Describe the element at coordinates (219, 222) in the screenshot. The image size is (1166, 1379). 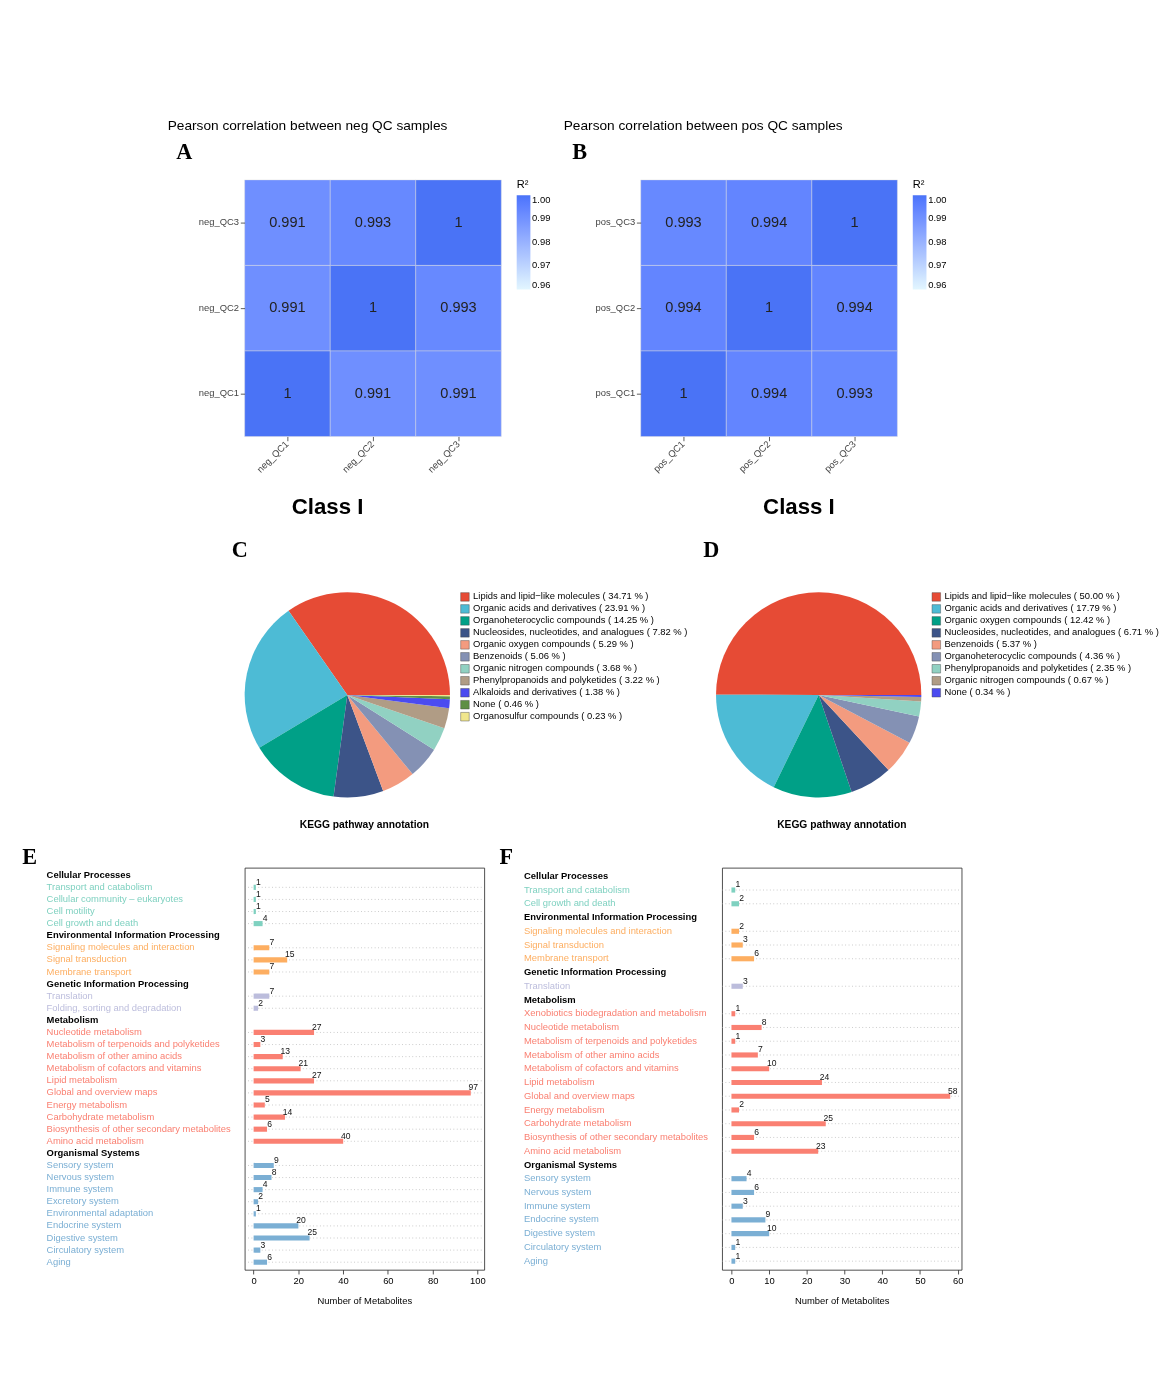
I see `y-tick-label: neg_QC3` at that location.